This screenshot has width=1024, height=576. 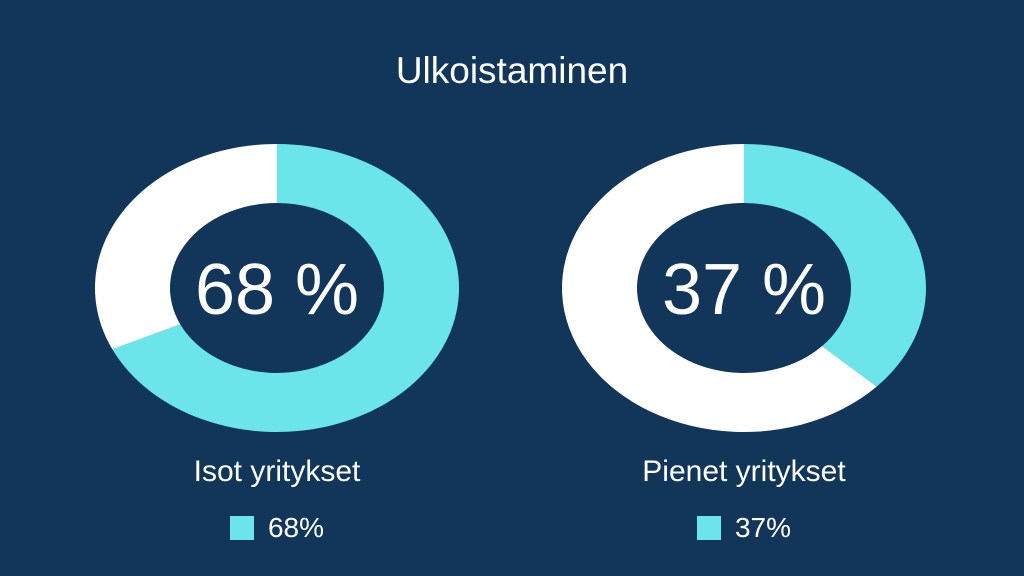 What do you see at coordinates (185, 247) in the screenshot?
I see `slice-remainder` at bounding box center [185, 247].